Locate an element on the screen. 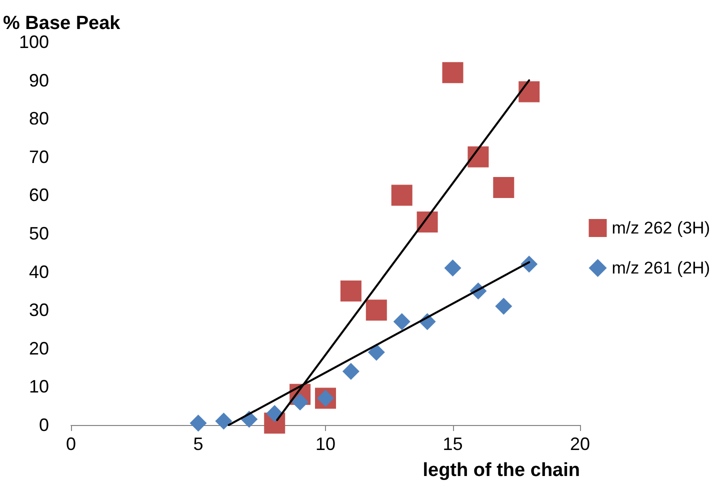 Image resolution: width=720 pixels, height=496 pixels. legend-label: m/z 261 (2H) is located at coordinates (661, 268).